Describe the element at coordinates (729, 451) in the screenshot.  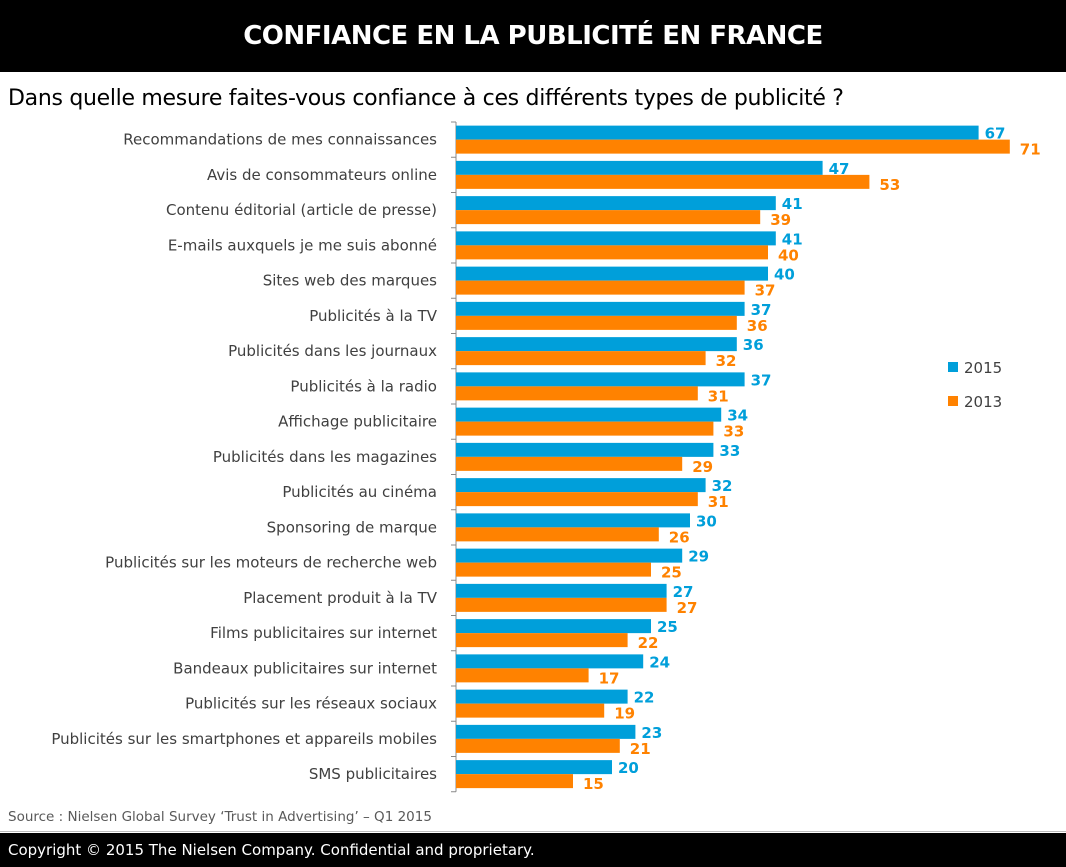
I see `data-label-2015: 33` at that location.